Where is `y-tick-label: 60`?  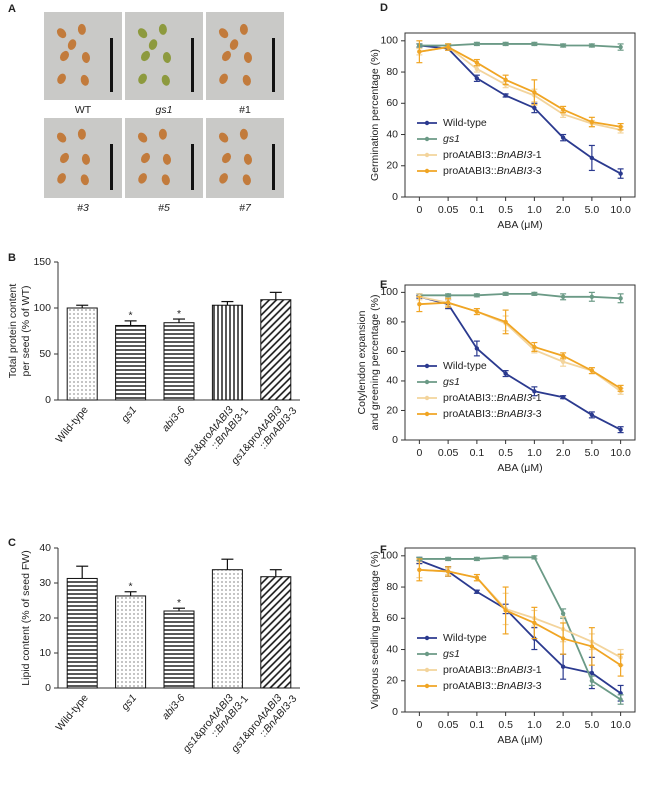
y-tick-label: 60 is located at coordinates (392, 618).